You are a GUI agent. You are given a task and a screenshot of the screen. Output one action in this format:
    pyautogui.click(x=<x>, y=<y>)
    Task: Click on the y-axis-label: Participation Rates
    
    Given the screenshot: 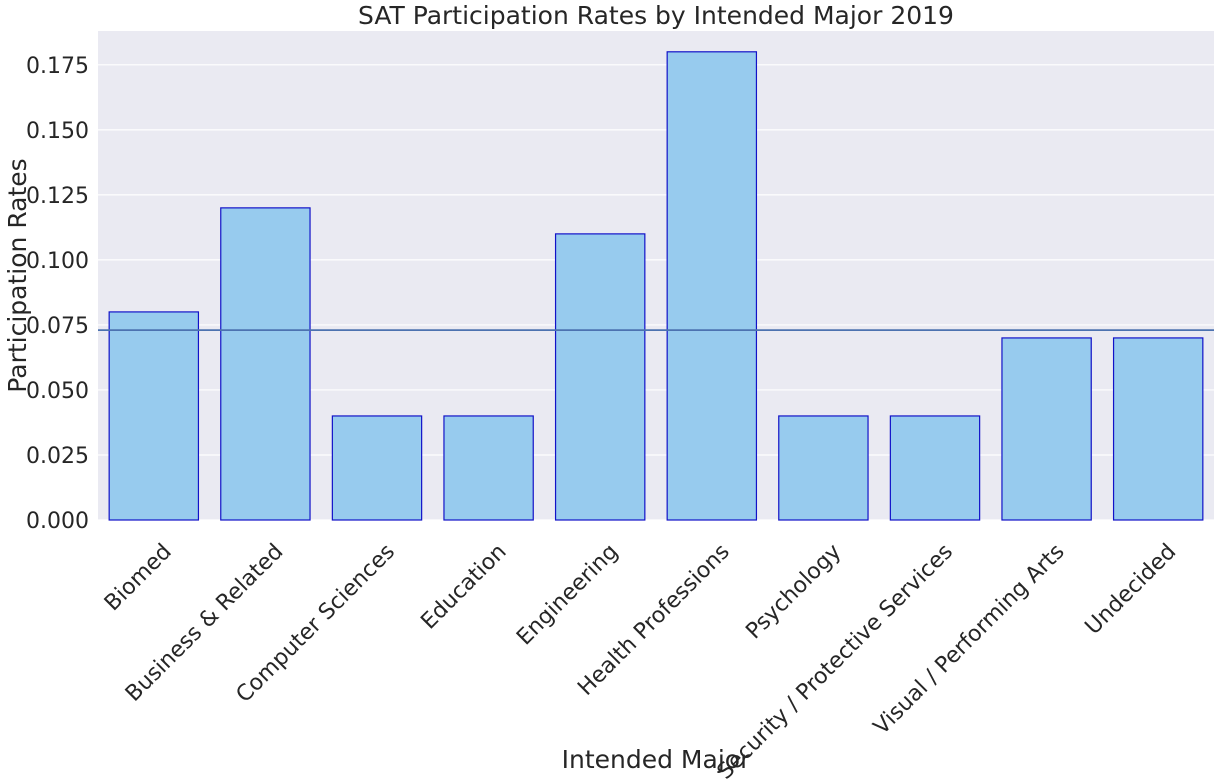 What is the action you would take?
    pyautogui.click(x=17, y=275)
    